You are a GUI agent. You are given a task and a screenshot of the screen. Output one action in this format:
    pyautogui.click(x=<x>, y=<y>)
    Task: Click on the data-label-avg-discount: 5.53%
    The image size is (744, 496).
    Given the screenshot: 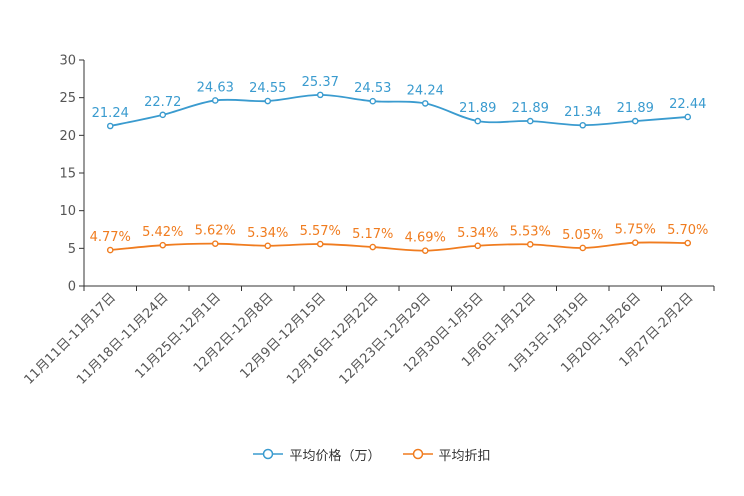 What is the action you would take?
    pyautogui.click(x=530, y=231)
    